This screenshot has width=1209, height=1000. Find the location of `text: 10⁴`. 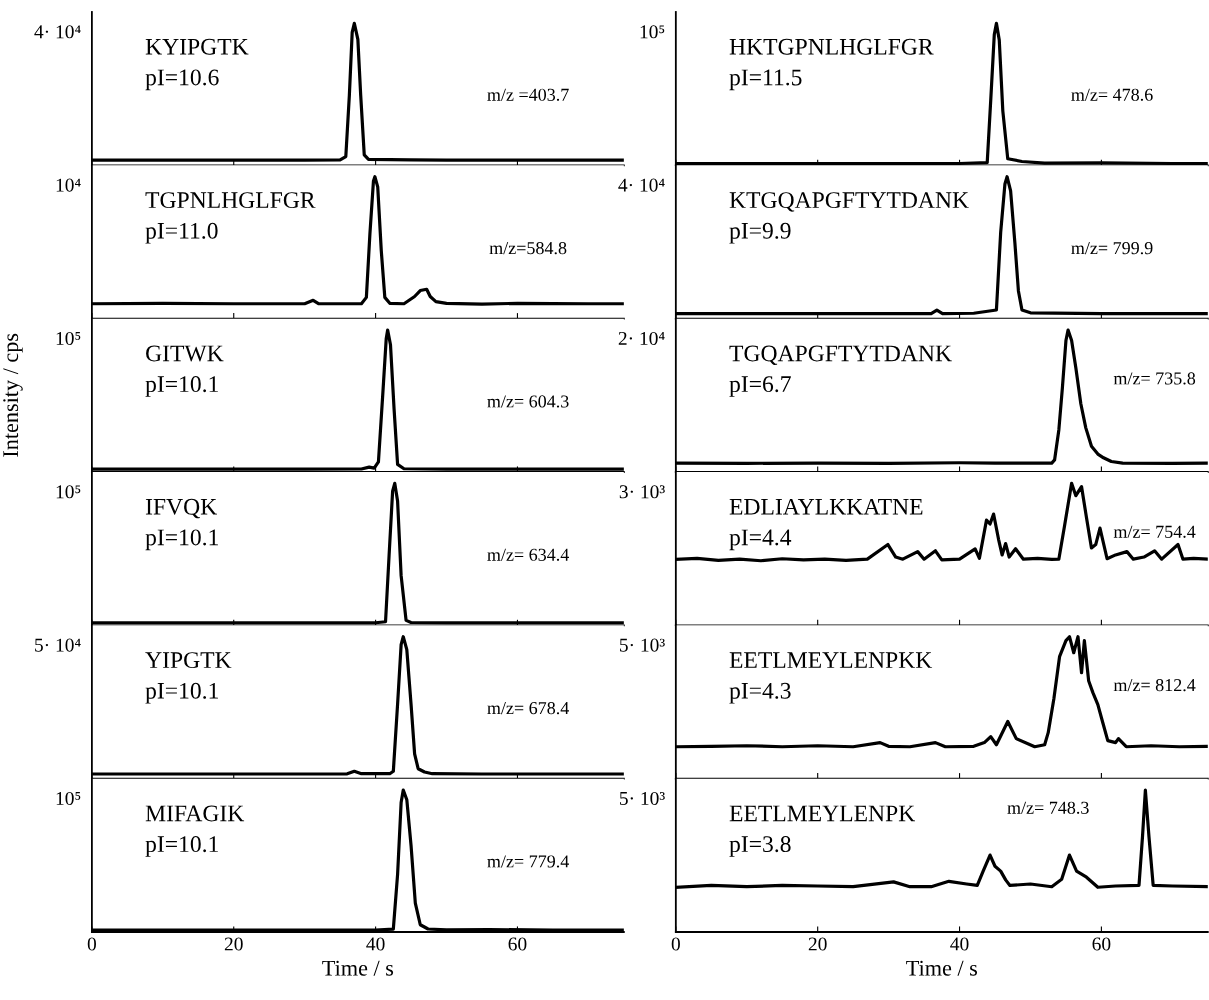

text: 10⁴ is located at coordinates (68, 185).